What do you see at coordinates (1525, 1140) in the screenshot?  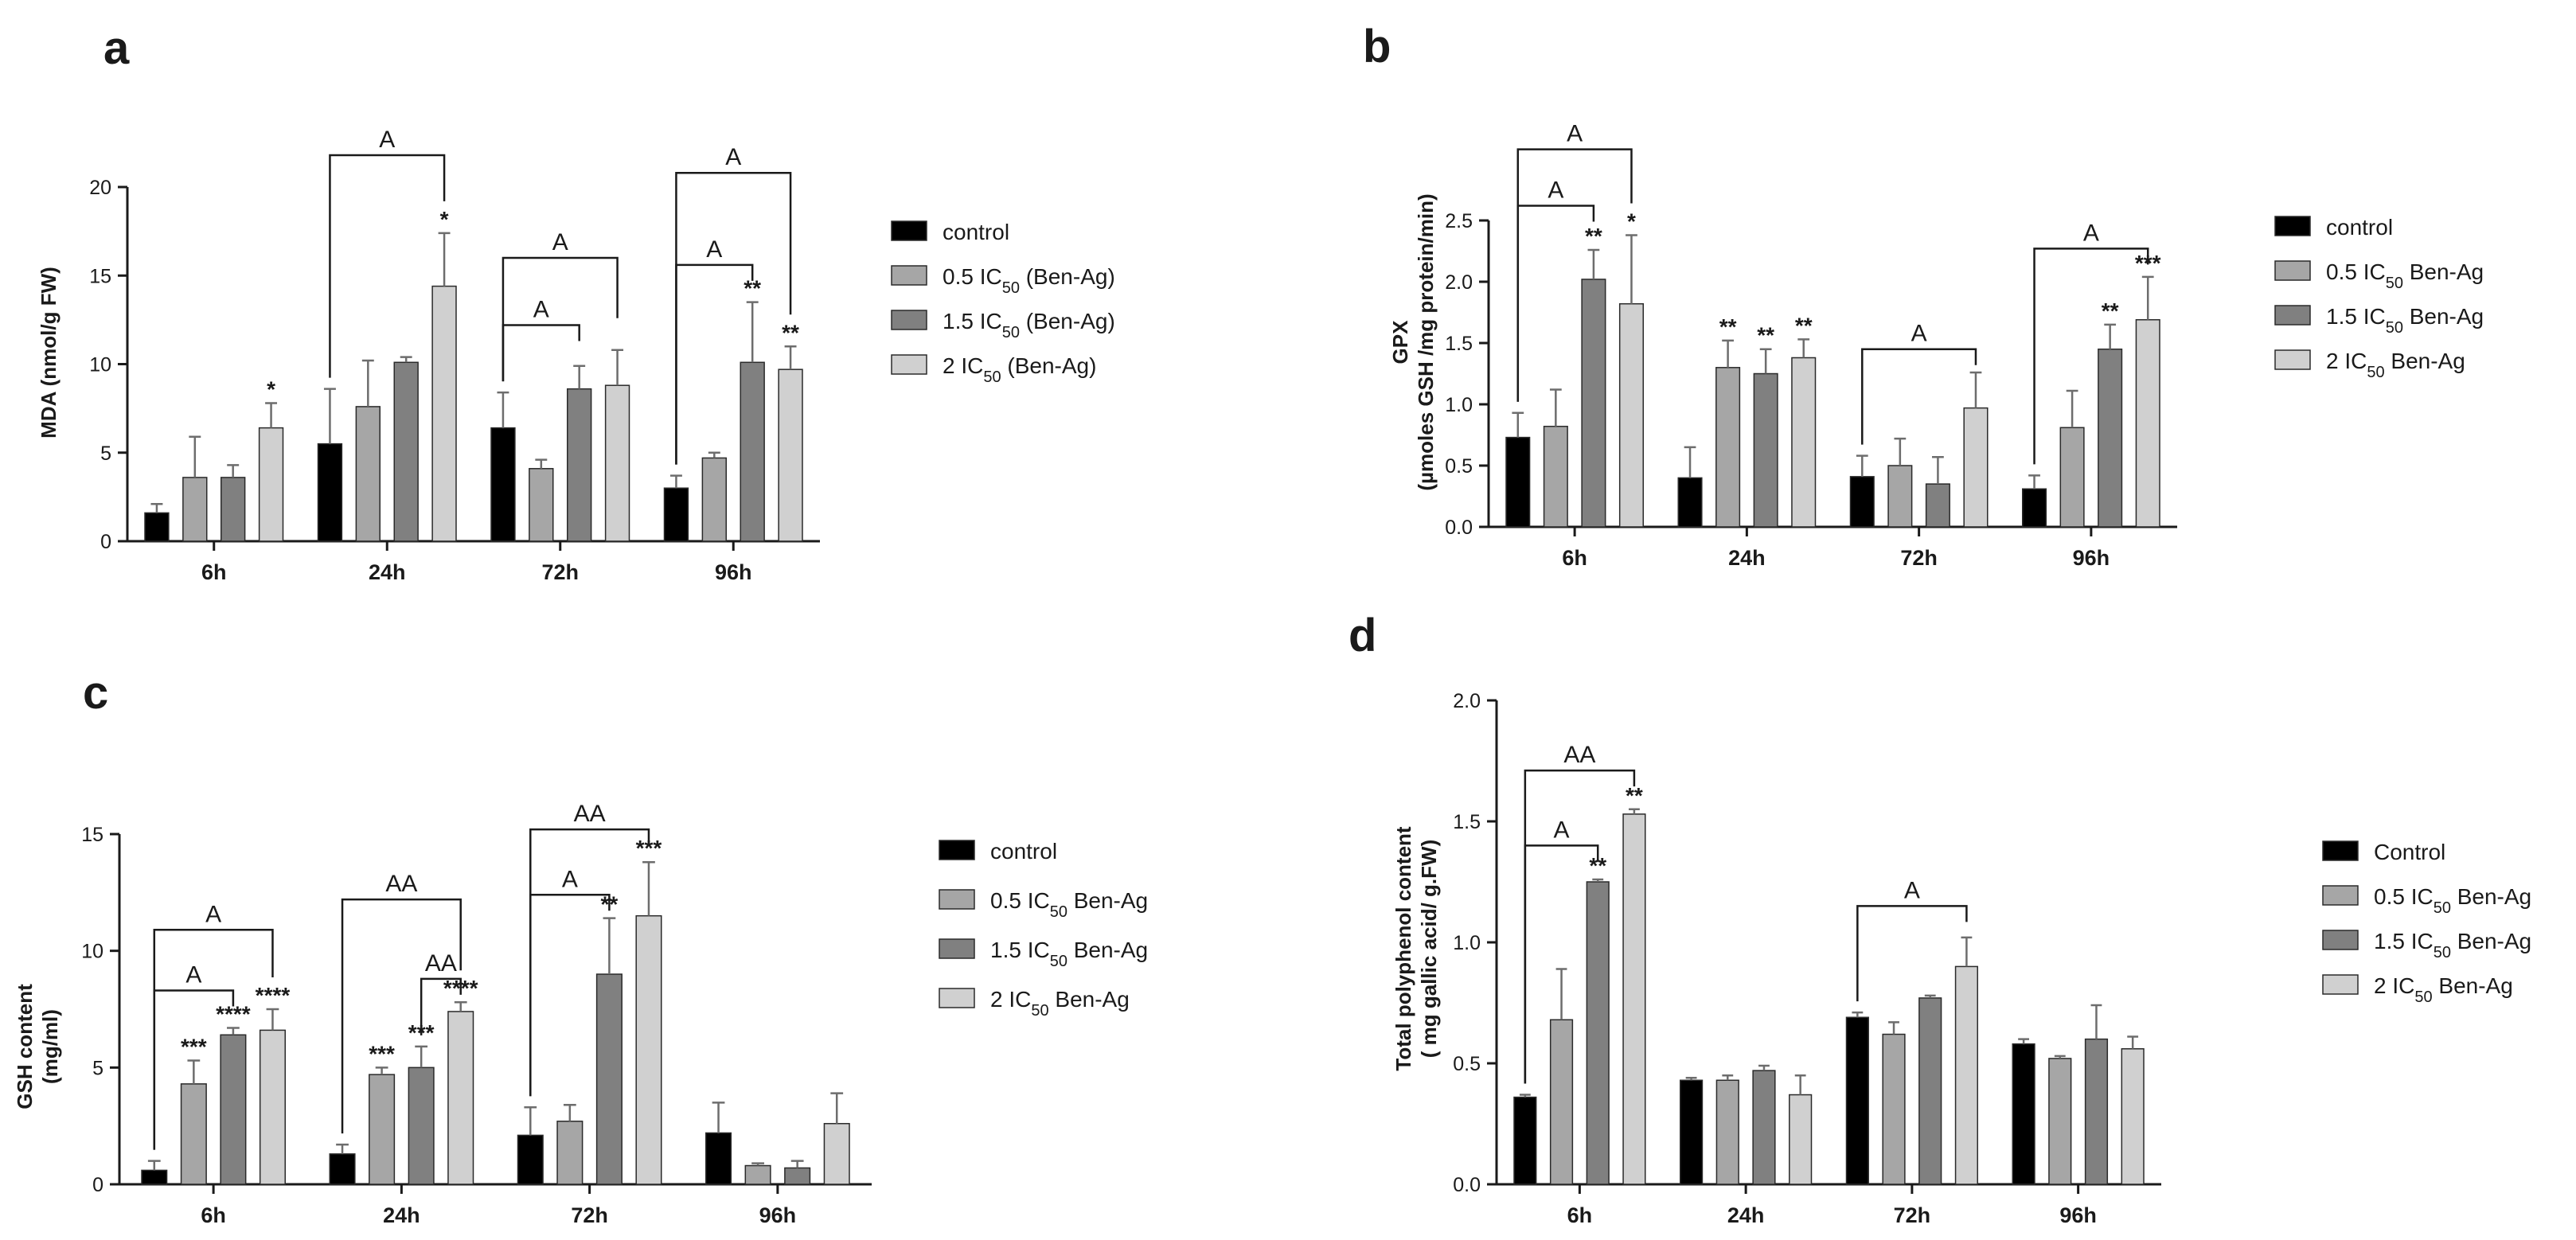 I see `bar-d-series0-cat0` at bounding box center [1525, 1140].